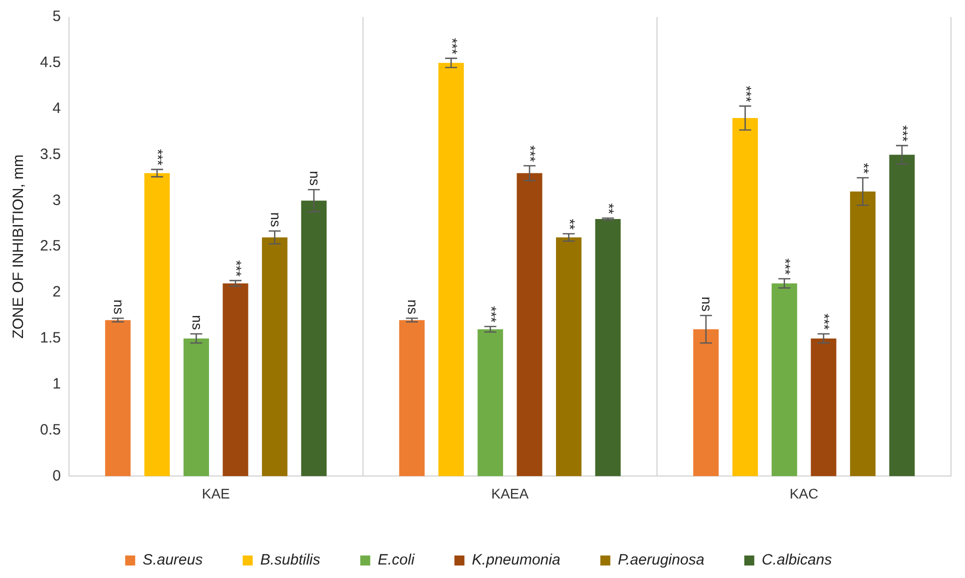  Describe the element at coordinates (173, 560) in the screenshot. I see `legend-label: S.aureus` at that location.